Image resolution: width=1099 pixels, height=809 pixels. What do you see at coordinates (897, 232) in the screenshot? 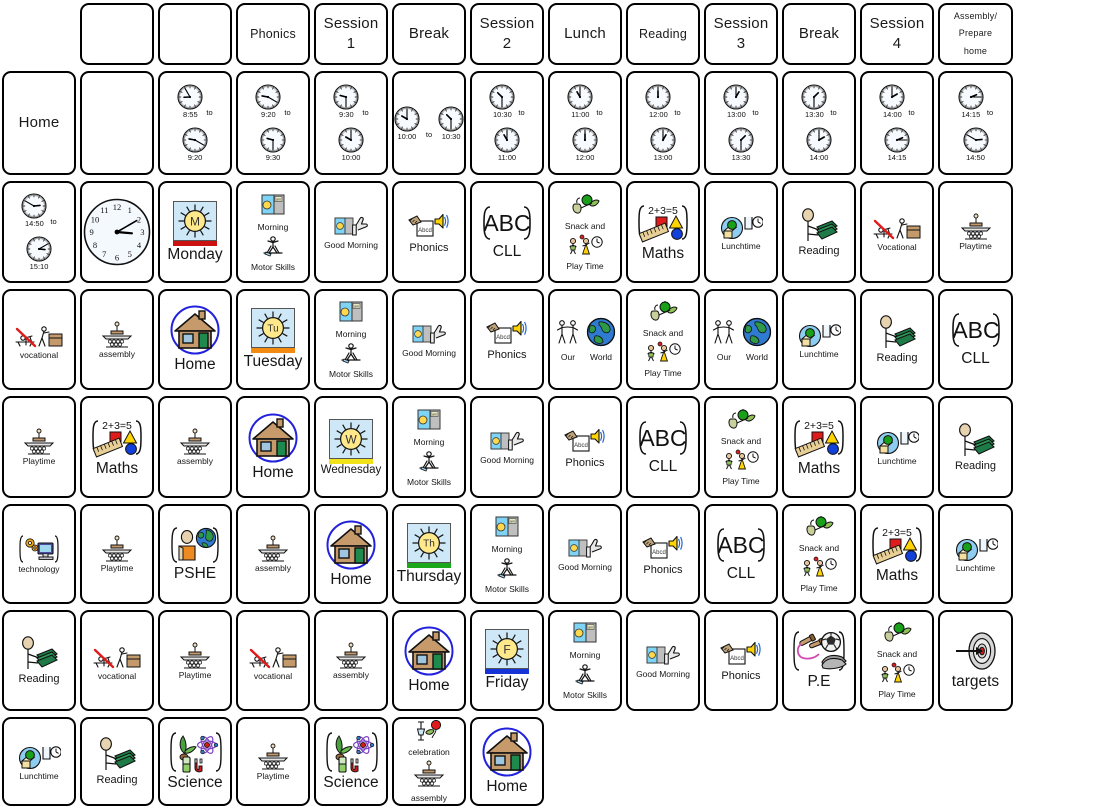
I see `cell-session3-monday: Vocational` at bounding box center [897, 232].